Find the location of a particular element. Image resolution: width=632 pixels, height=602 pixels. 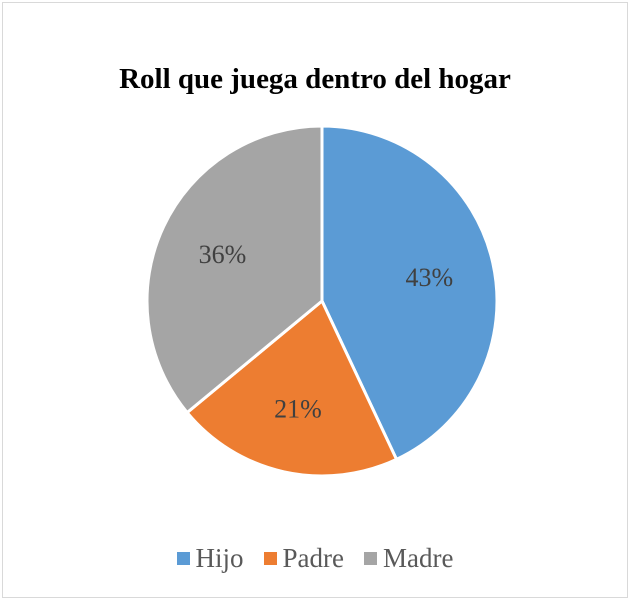

legend-item-padre: Padre is located at coordinates (304, 558).